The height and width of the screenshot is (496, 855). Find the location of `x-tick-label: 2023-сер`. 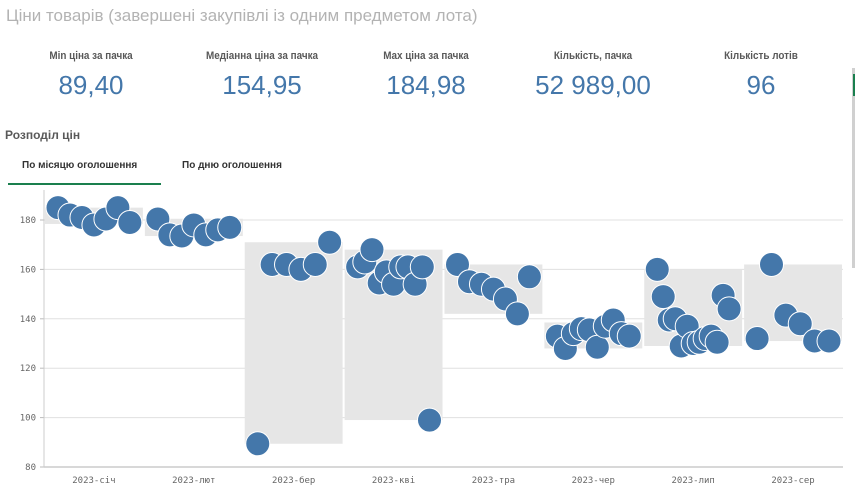

x-tick-label: 2023-сер is located at coordinates (792, 481).